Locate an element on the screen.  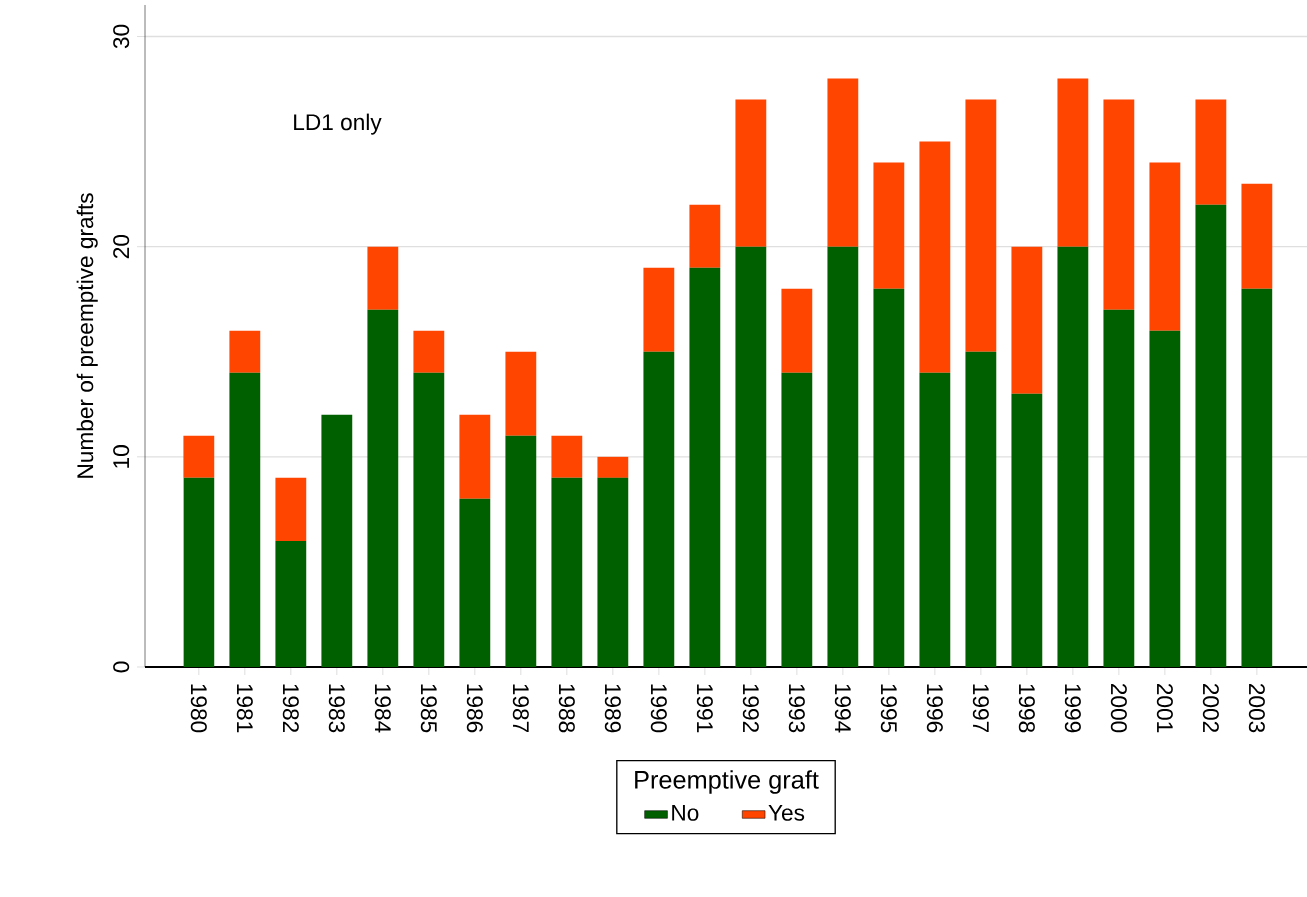
x-tick-label: 1983 is located at coordinates (336, 708).